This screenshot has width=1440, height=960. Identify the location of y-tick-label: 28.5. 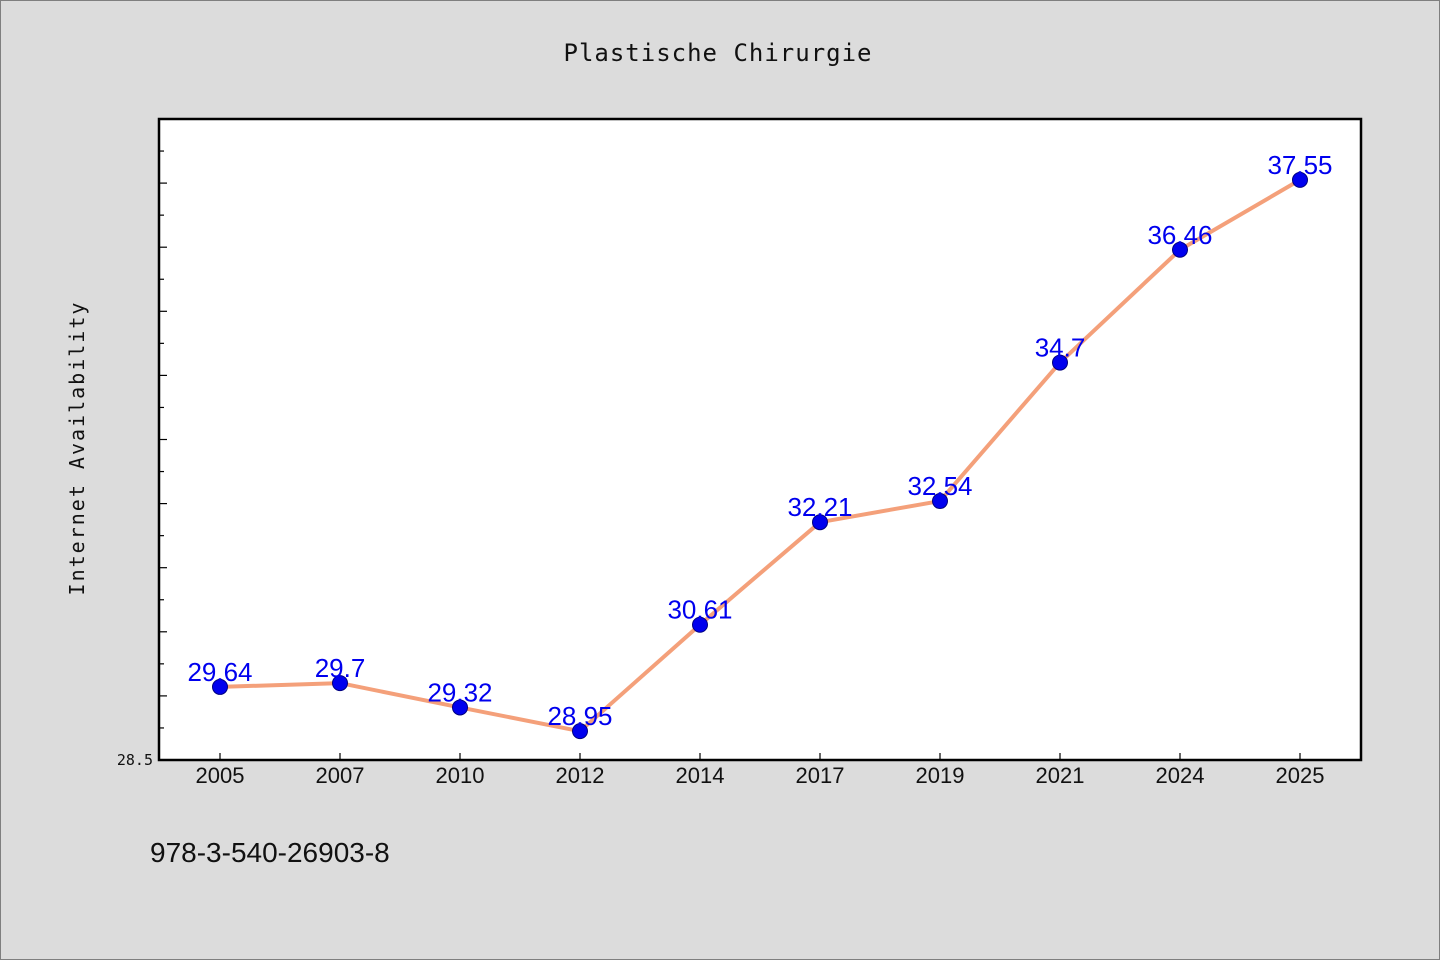
(135, 760).